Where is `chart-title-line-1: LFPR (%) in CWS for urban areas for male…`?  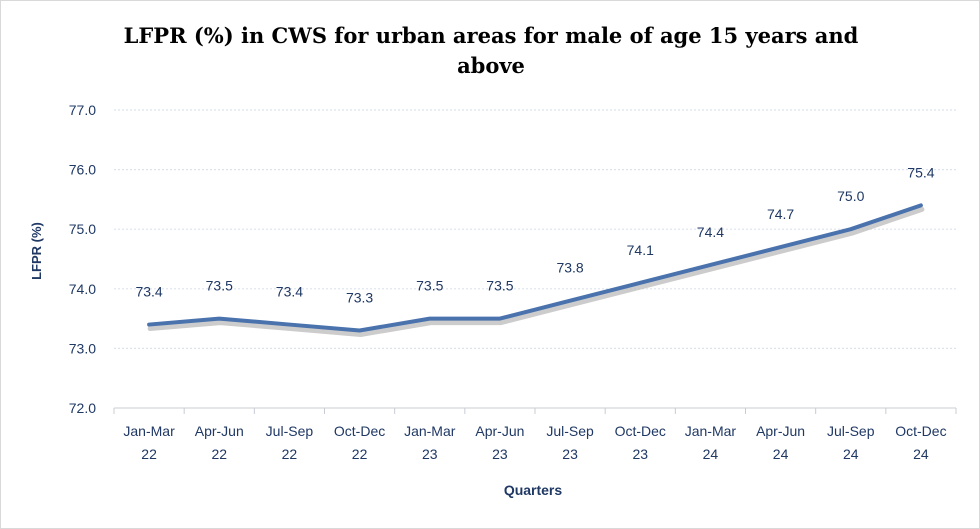 chart-title-line-1: LFPR (%) in CWS for urban areas for male… is located at coordinates (491, 35).